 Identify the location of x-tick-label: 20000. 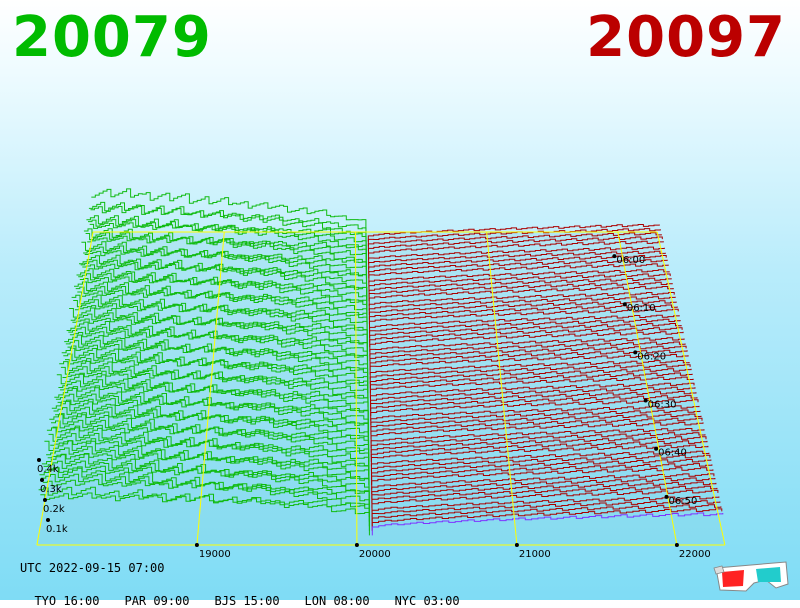
(375, 554).